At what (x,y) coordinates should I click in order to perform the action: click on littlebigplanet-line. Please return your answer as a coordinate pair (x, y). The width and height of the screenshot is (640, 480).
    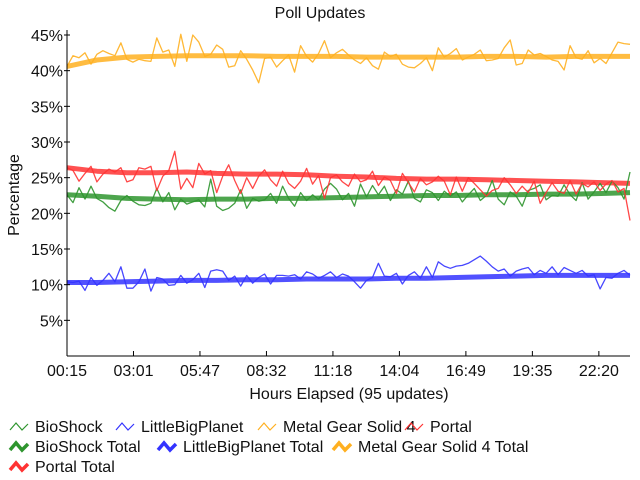
    Looking at the image, I should click on (348, 273).